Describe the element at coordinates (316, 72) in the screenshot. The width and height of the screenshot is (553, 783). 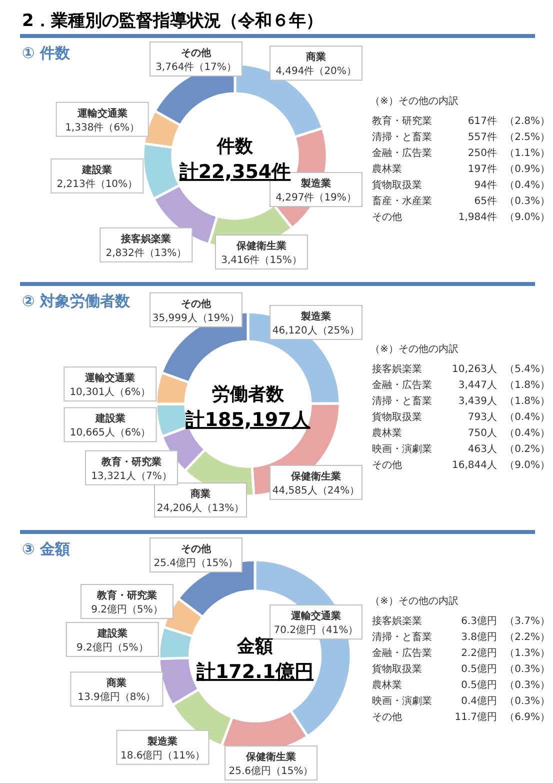
I see `data-label: 4,494件（20%）` at that location.